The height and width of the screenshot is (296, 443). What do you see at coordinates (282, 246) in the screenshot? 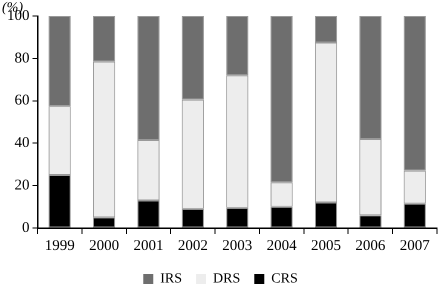
I see `x-tick-label: 2004` at bounding box center [282, 246].